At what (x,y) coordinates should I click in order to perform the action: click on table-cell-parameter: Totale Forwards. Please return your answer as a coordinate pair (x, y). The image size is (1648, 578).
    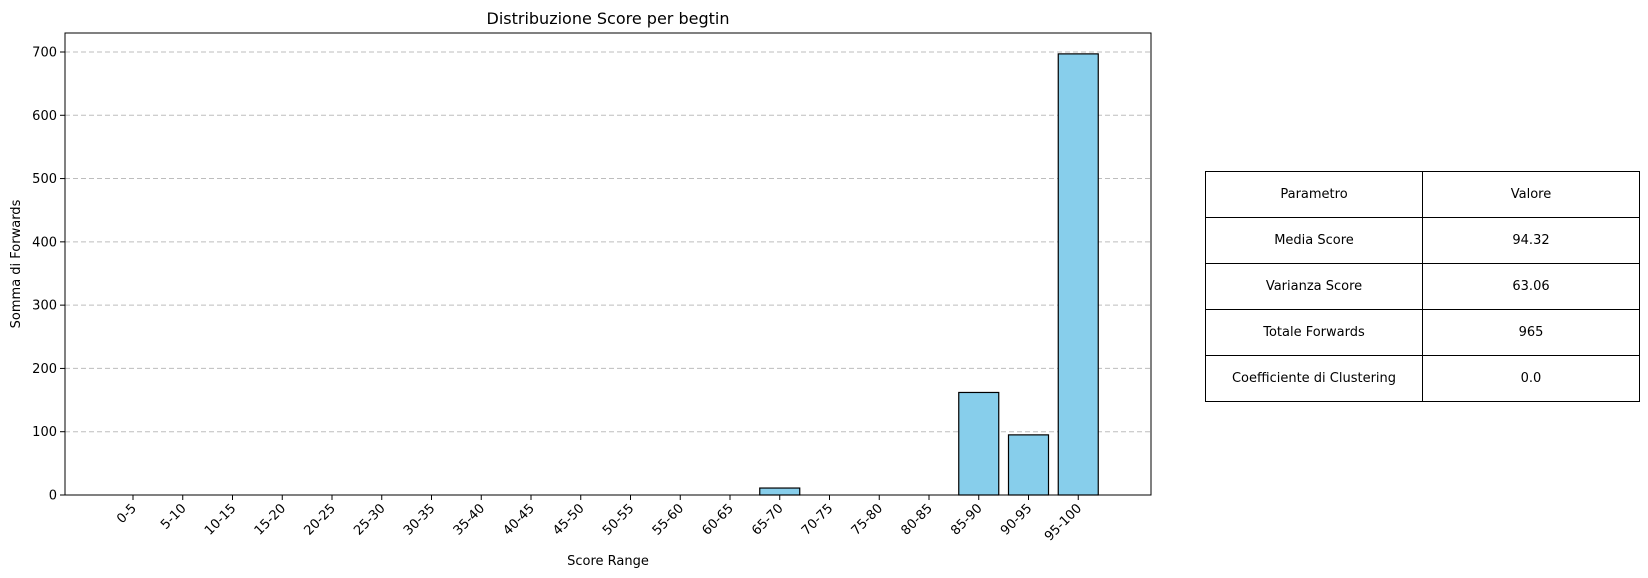
    Looking at the image, I should click on (1314, 332).